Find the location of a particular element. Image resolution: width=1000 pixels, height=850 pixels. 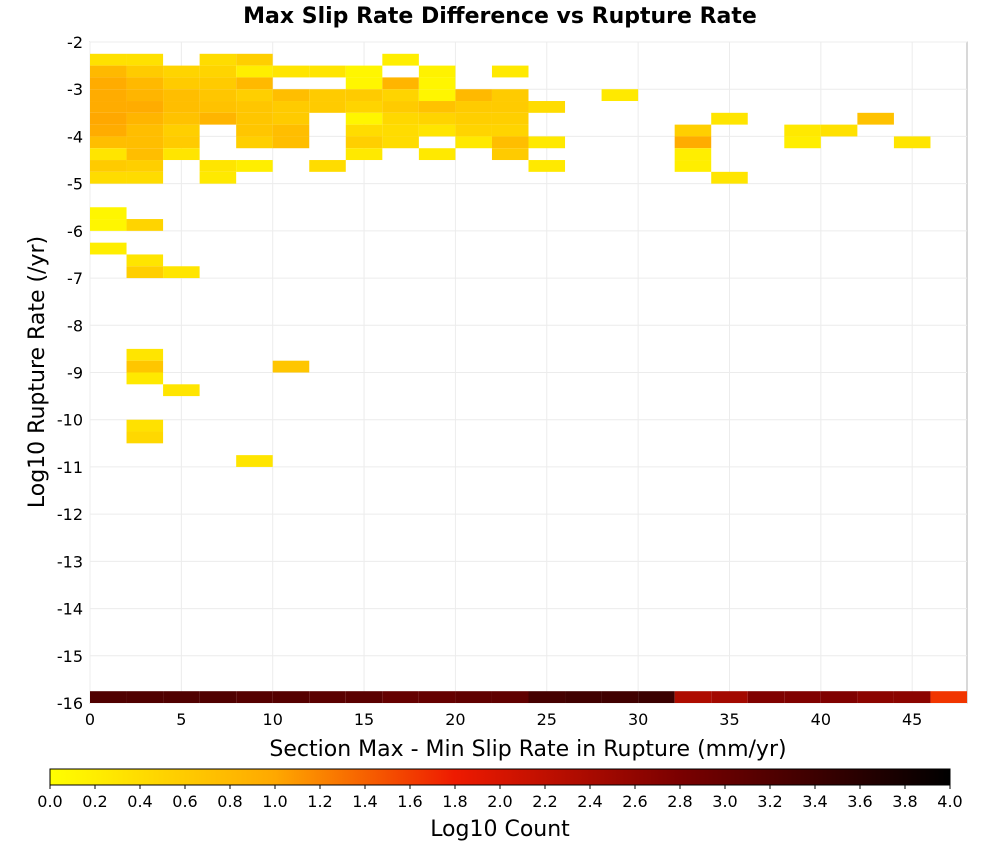

y-tick-label: -11 is located at coordinates (70, 467).